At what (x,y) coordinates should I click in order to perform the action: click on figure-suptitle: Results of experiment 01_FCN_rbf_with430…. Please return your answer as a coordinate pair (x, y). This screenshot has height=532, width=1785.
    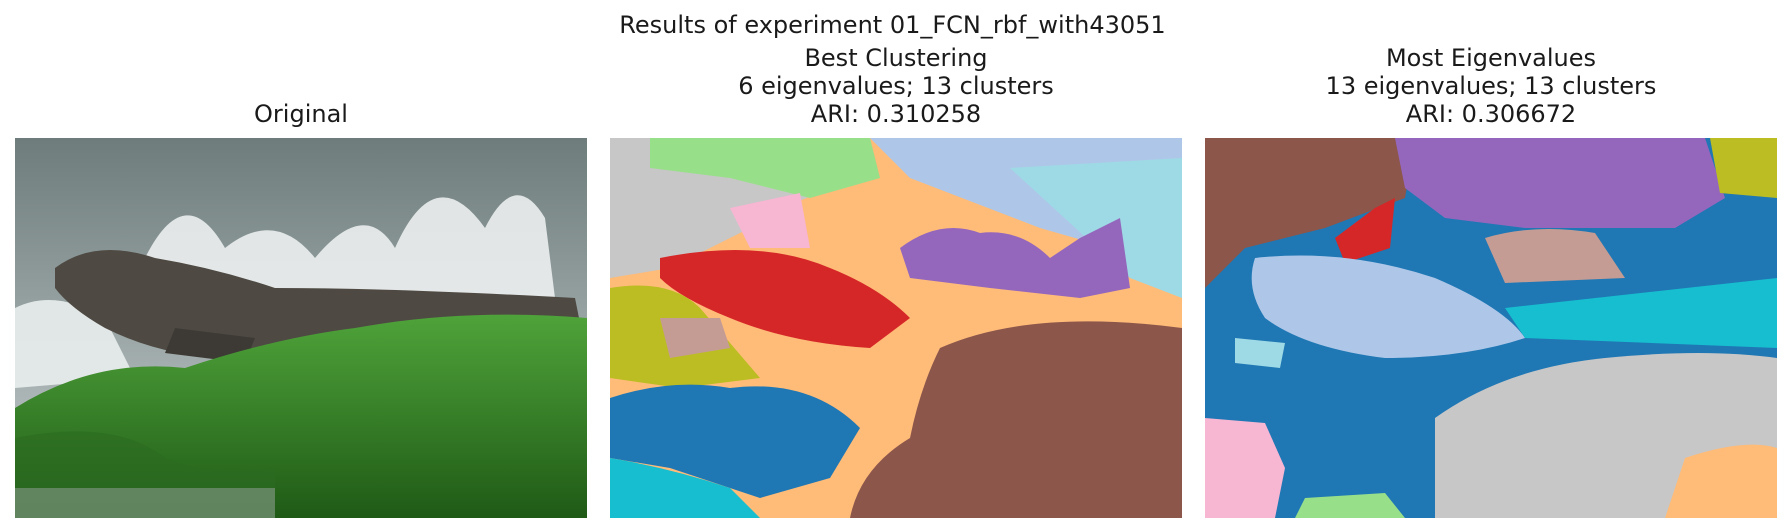
    Looking at the image, I should click on (892, 25).